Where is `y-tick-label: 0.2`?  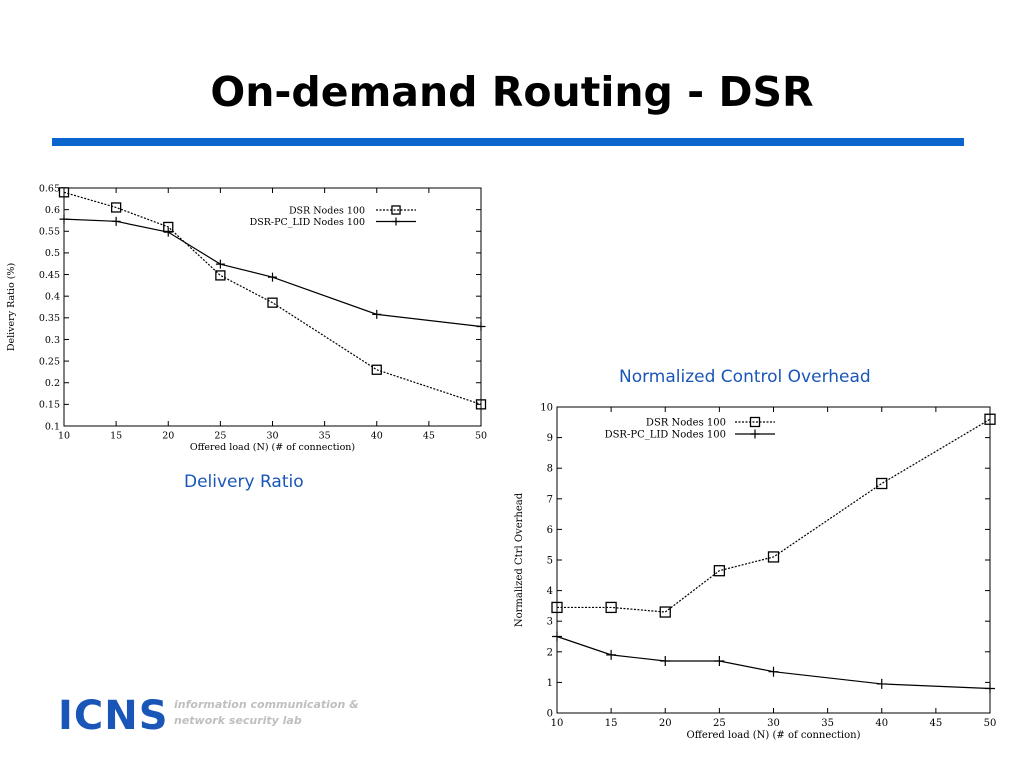
y-tick-label: 0.2 is located at coordinates (52, 383).